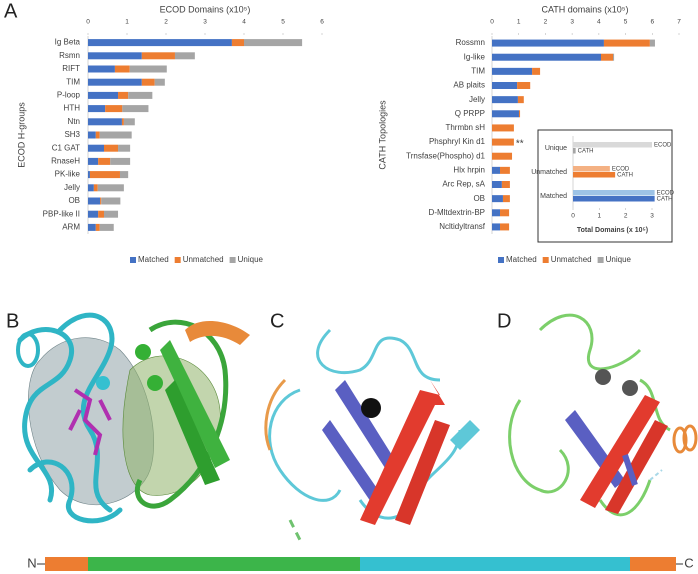  I want to click on bar-label: CATH, so click(665, 200).